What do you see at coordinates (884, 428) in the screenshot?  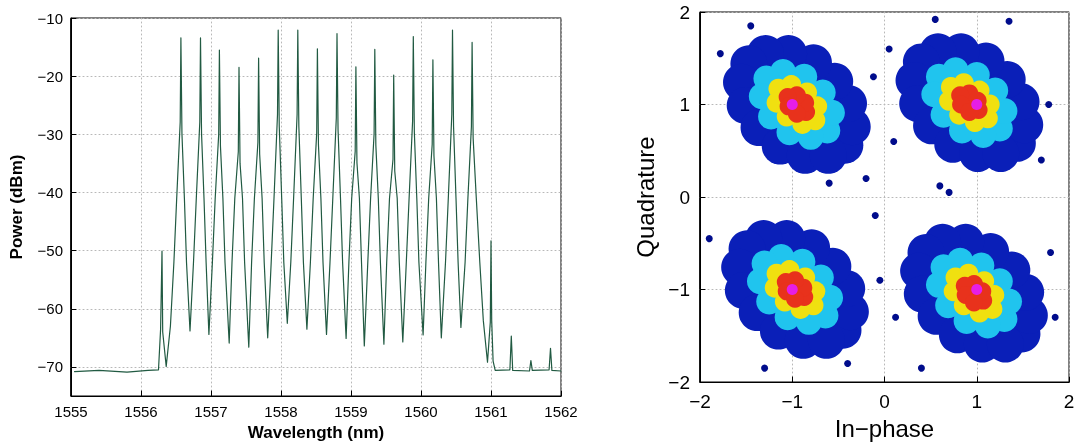 I see `x-axis-title: In−phase` at bounding box center [884, 428].